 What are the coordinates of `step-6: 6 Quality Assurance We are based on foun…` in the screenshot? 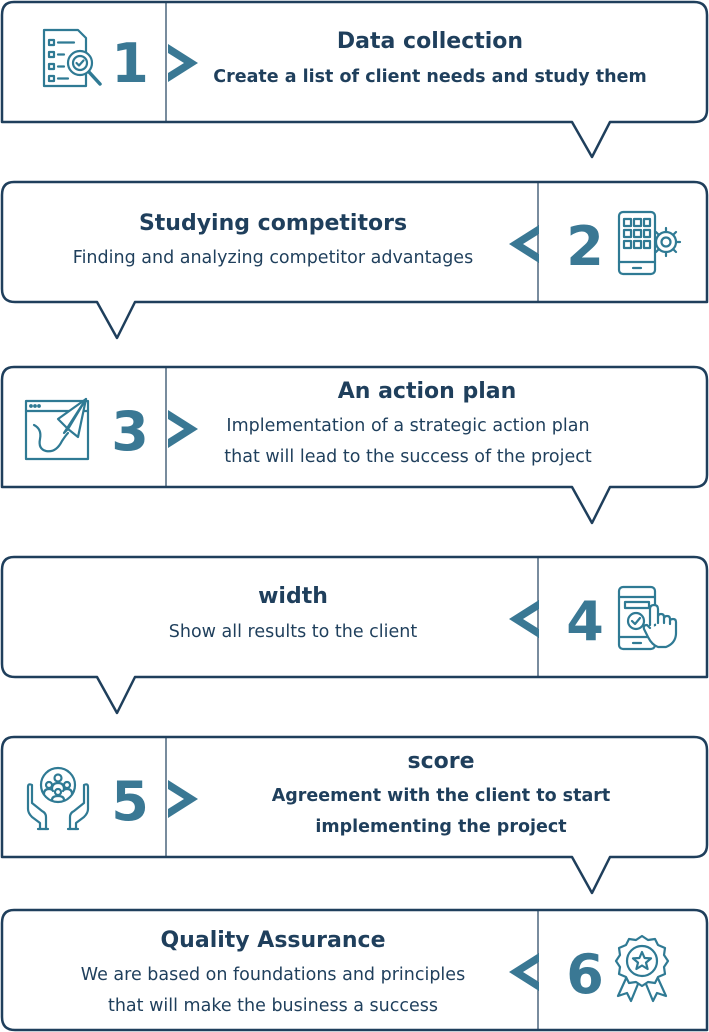 It's located at (354, 970).